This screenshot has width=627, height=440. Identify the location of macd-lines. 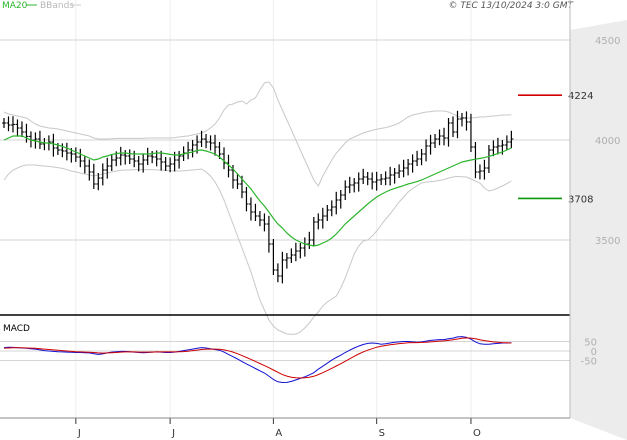
(257, 360).